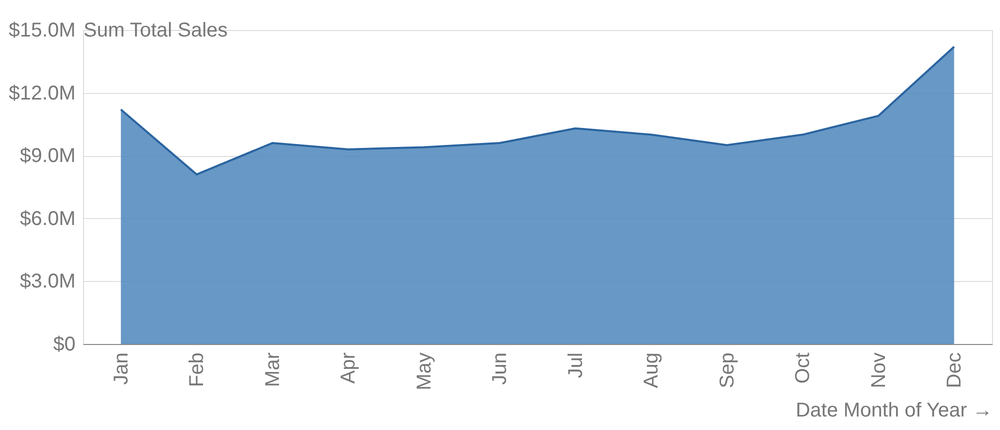  Describe the element at coordinates (349, 368) in the screenshot. I see `x-tick-label: Apr` at that location.